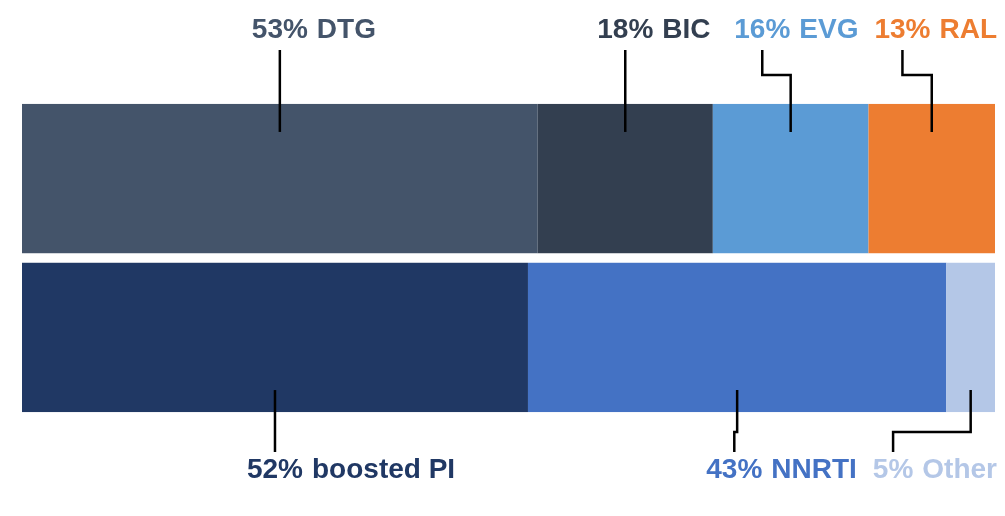  I want to click on data-label: 5%, so click(893, 468).